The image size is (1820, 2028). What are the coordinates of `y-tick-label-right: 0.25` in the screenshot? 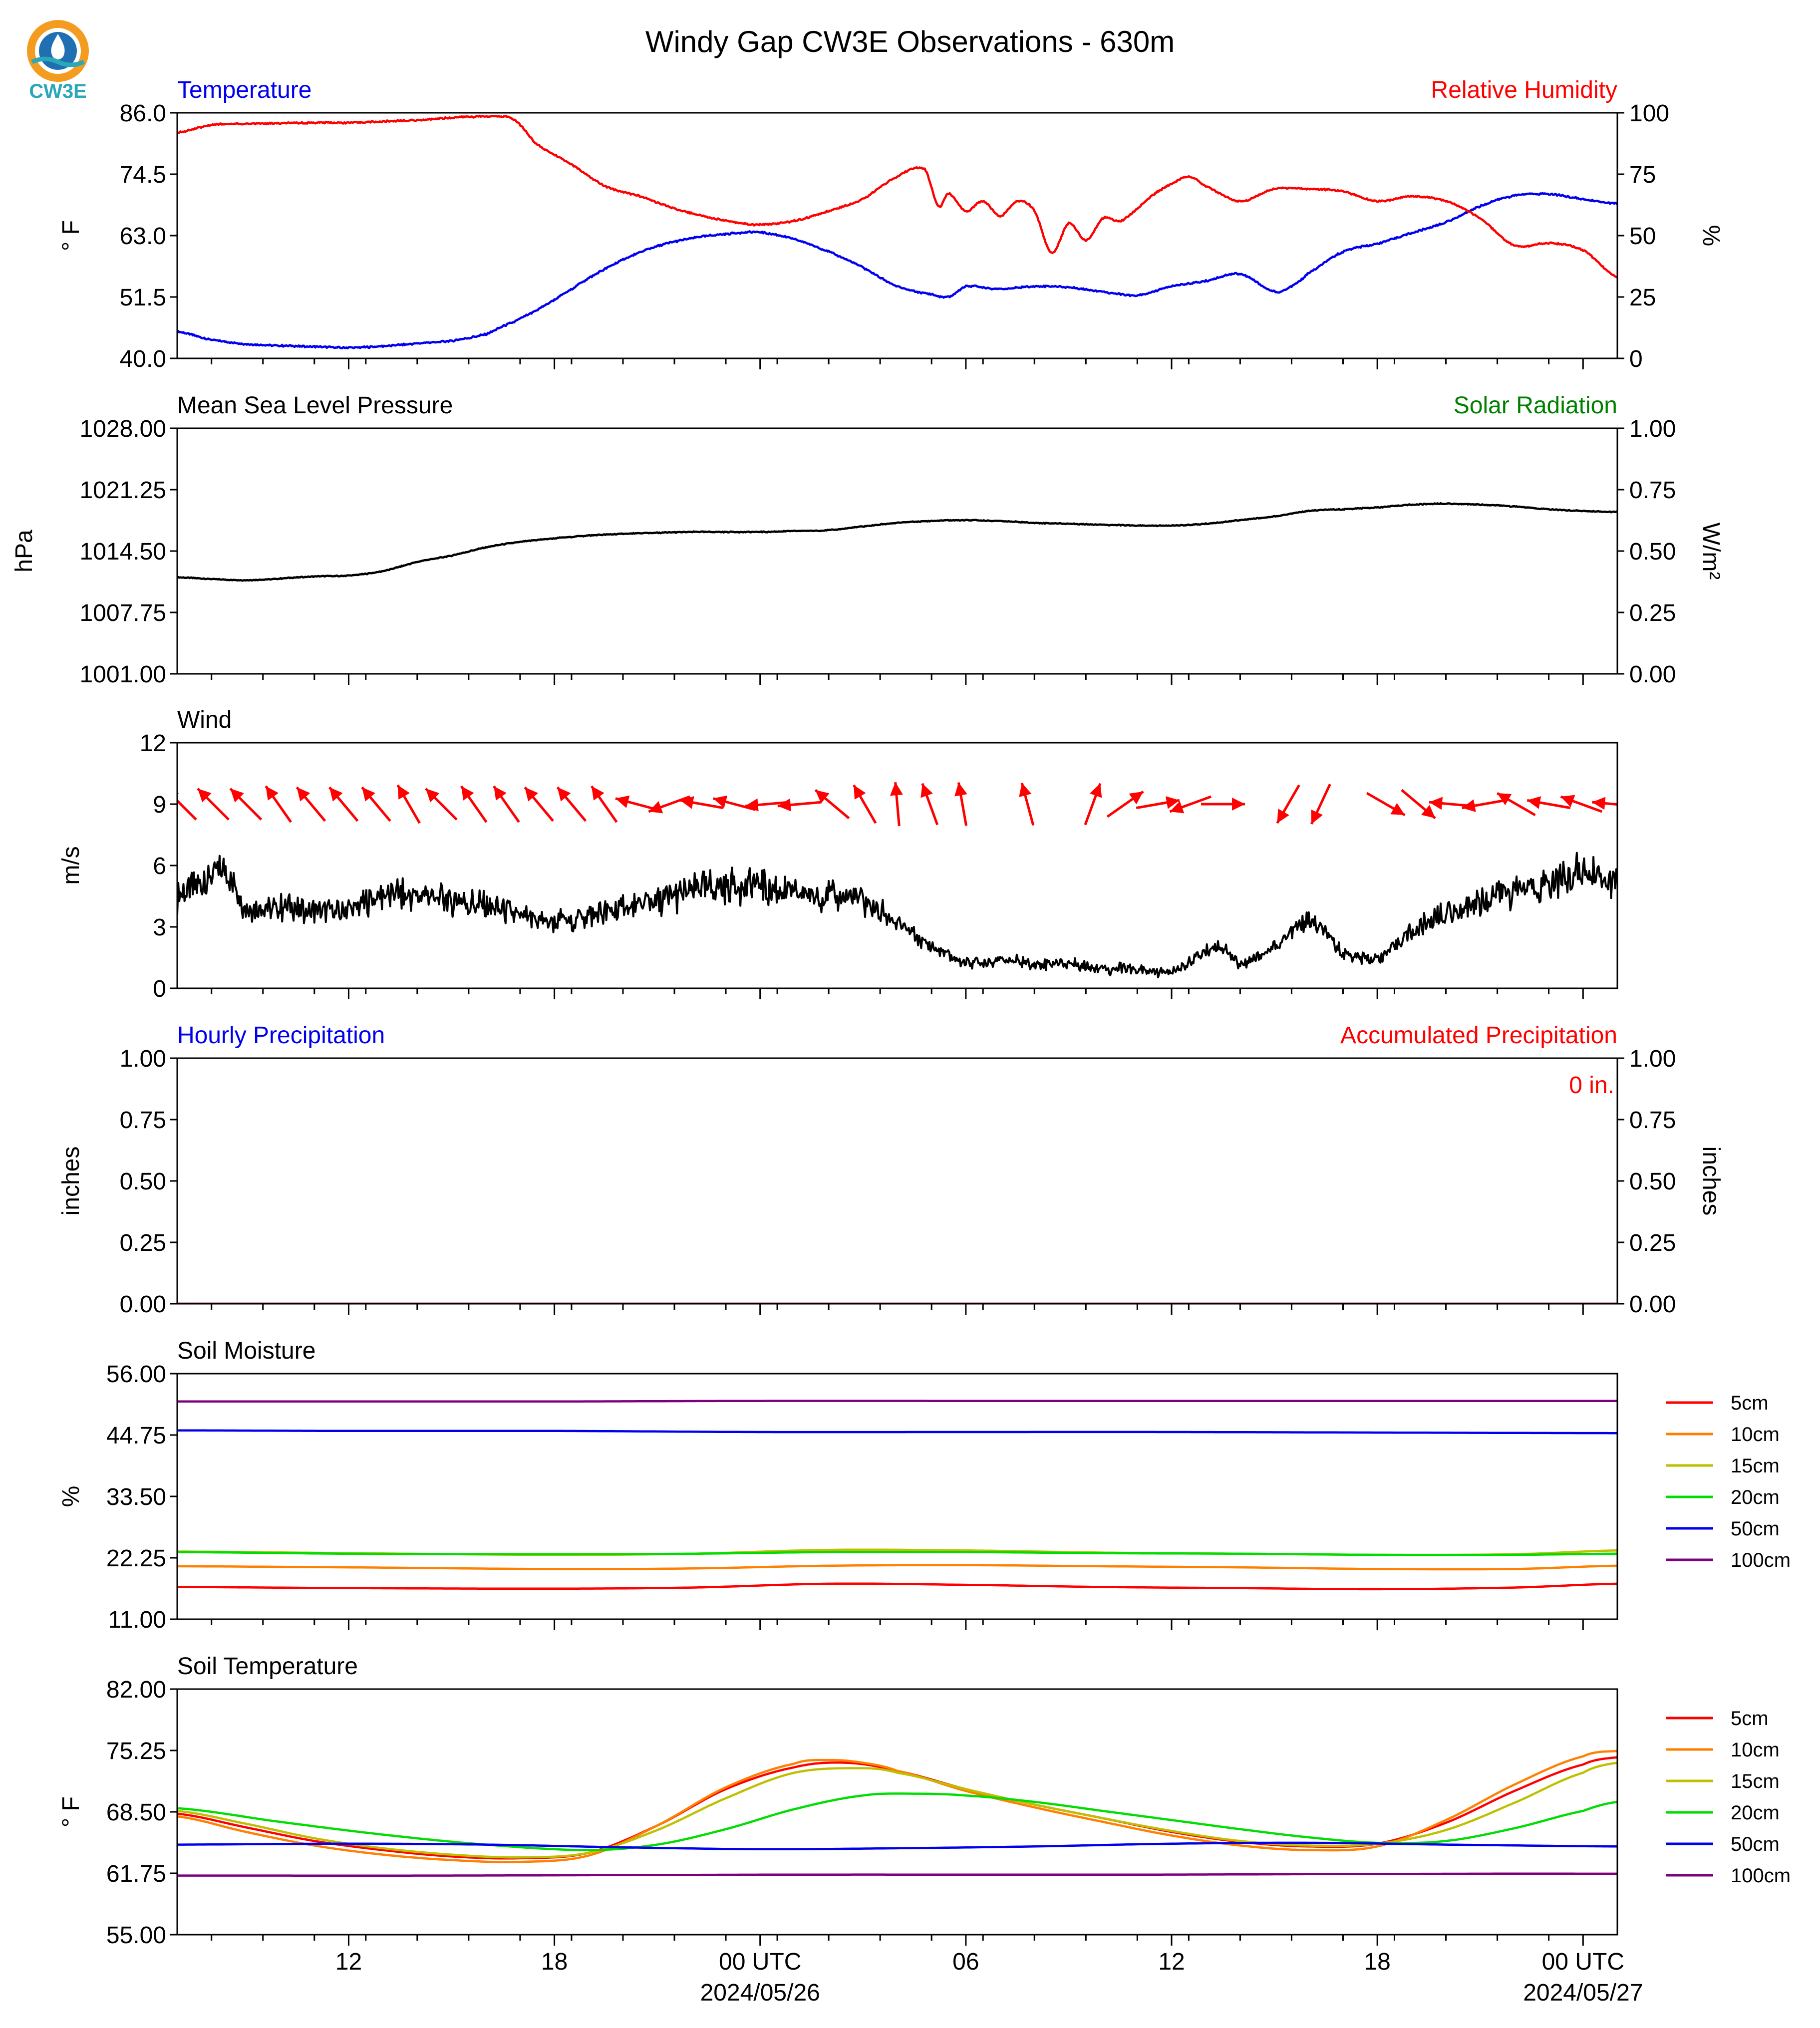 It's located at (1652, 1243).